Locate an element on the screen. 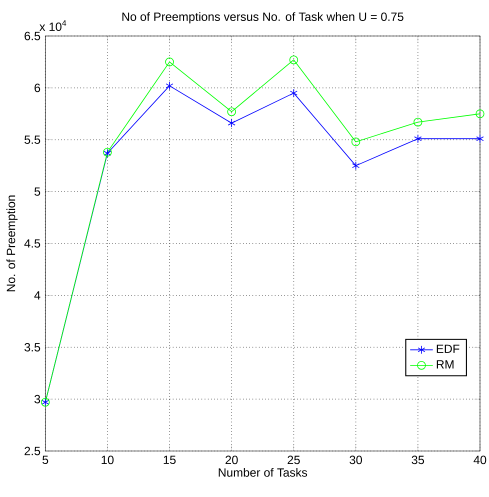 This screenshot has width=489, height=497. y-tick-label: 2.5 is located at coordinates (32, 451).